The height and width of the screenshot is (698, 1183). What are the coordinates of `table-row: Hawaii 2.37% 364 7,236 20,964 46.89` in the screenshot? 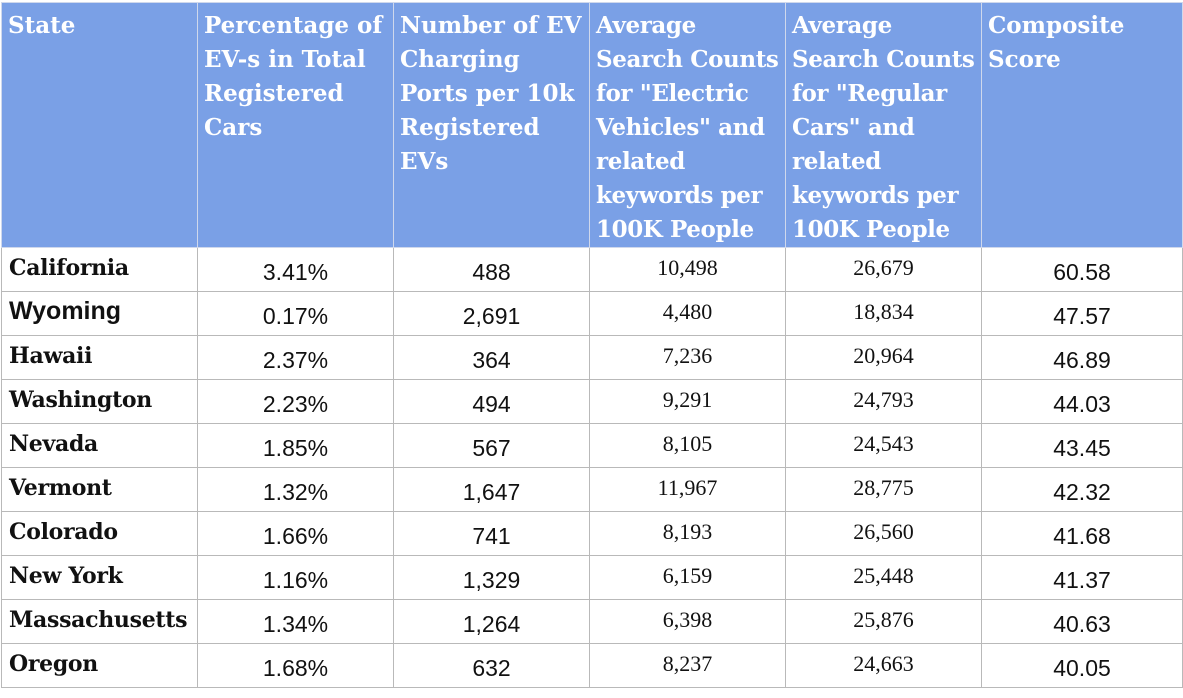 It's located at (592, 357).